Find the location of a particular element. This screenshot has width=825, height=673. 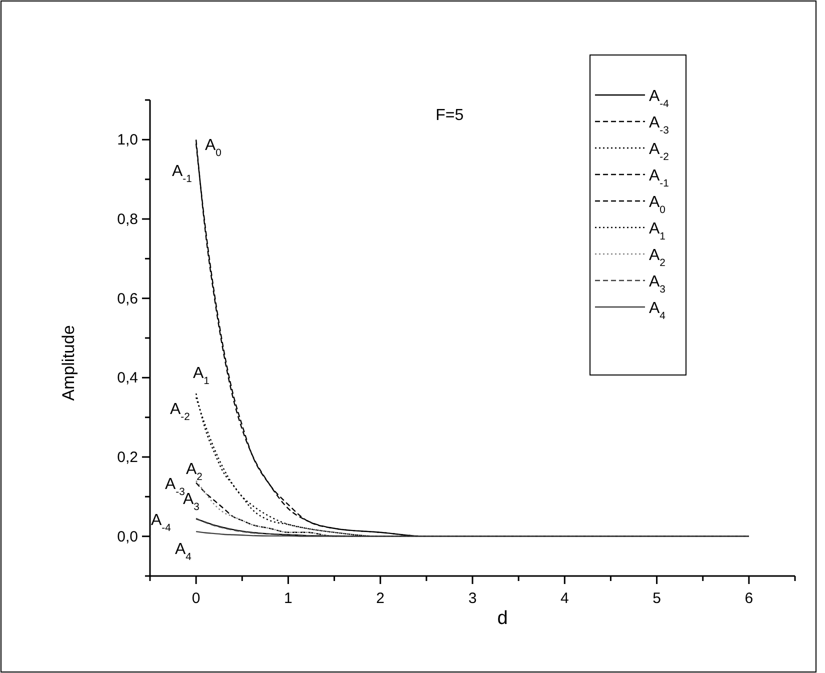

x-axis-title: d is located at coordinates (502, 618).